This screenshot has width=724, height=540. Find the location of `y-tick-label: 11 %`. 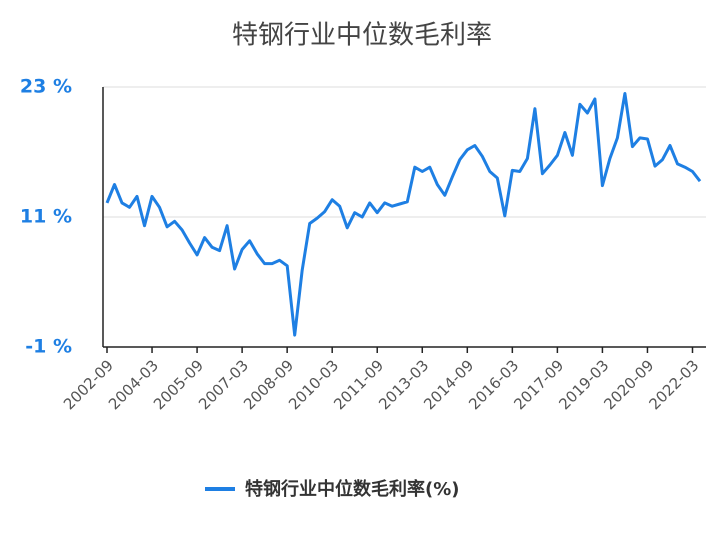

y-tick-label: 11 % is located at coordinates (46, 217).